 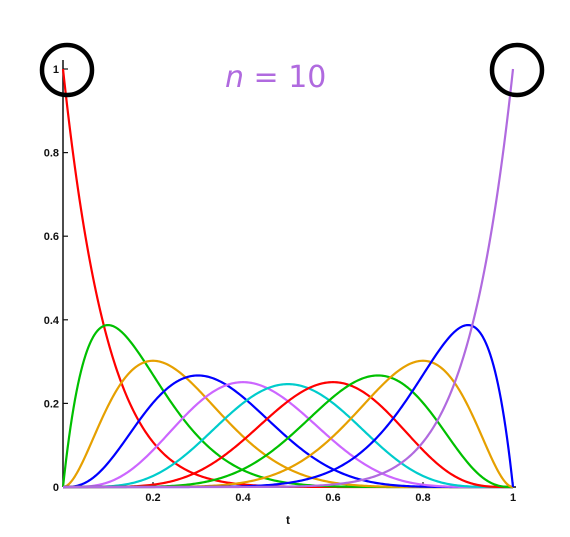 What do you see at coordinates (234, 77) in the screenshot?
I see `n-annotation-var: n` at bounding box center [234, 77].